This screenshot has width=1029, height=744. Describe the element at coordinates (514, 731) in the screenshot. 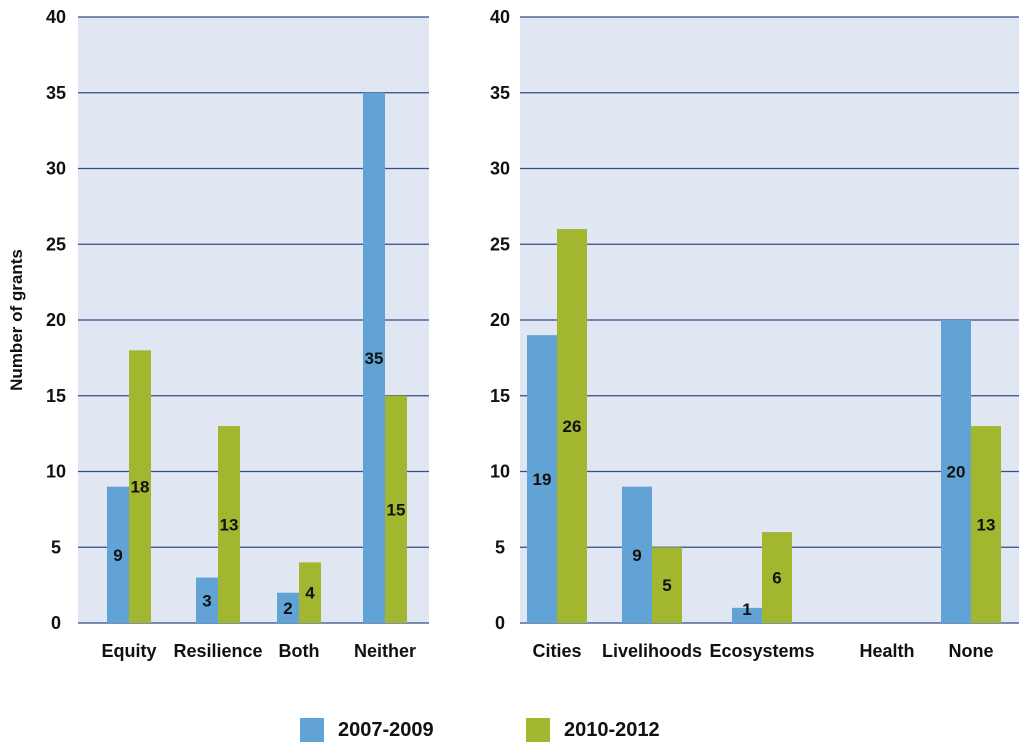

I see `legend: 2007-2009 2010-2012` at that location.